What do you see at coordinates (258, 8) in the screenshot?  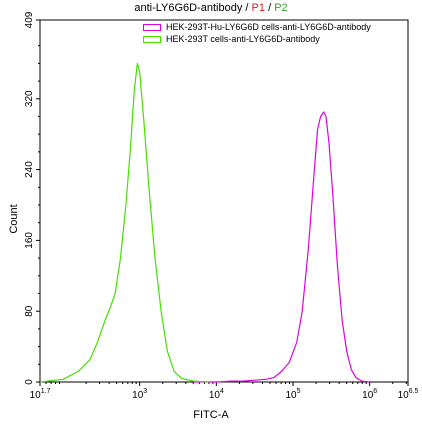 I see `title-p1: P1` at bounding box center [258, 8].